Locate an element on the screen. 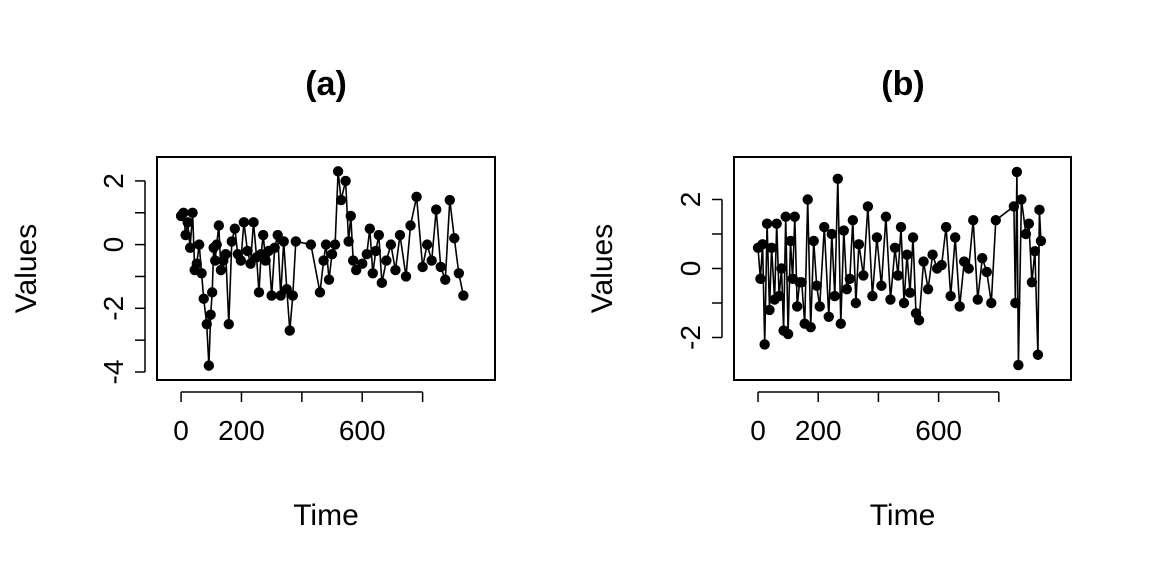 The width and height of the screenshot is (1152, 576). panel-title: (a) is located at coordinates (326, 84).